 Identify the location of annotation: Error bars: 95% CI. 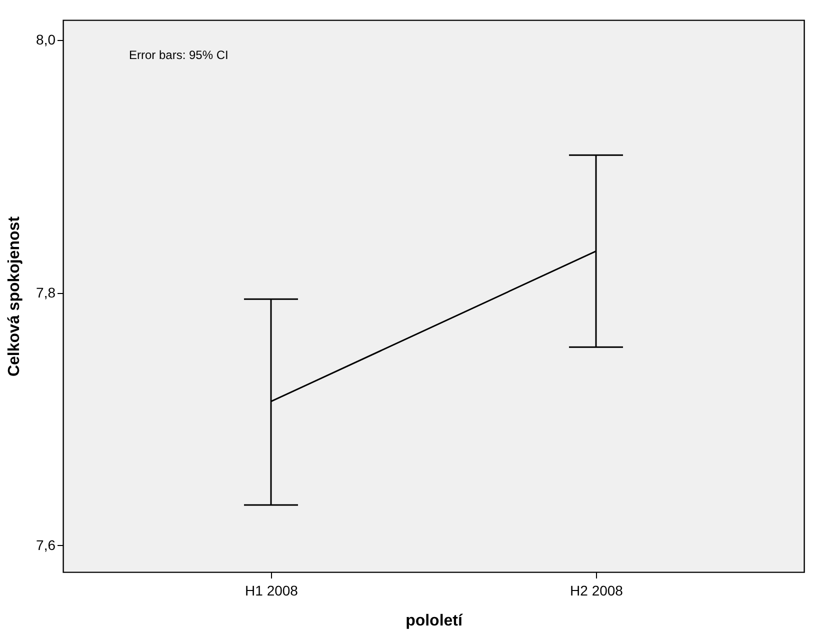
(178, 55).